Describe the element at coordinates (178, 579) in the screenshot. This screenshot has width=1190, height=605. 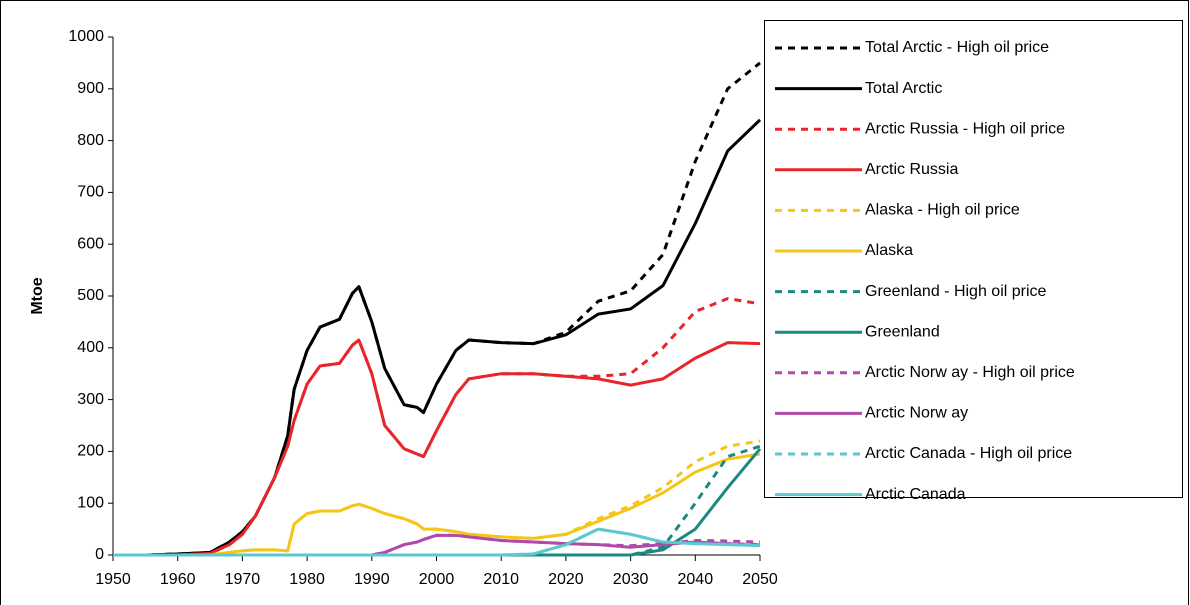
I see `x-tick-label: 1960` at that location.